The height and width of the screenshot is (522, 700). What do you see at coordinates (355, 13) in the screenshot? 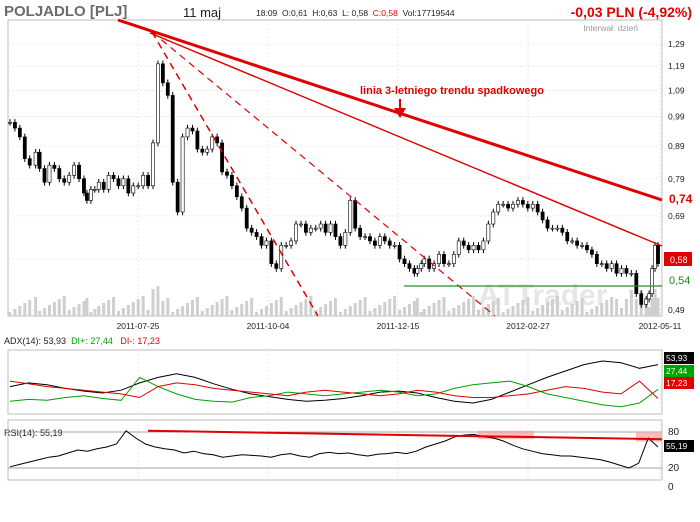
I see `low-value: L: 0,58` at bounding box center [355, 13].